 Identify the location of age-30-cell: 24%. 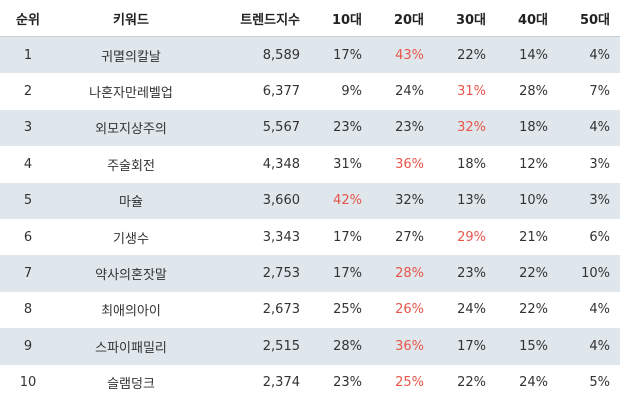
(465, 310).